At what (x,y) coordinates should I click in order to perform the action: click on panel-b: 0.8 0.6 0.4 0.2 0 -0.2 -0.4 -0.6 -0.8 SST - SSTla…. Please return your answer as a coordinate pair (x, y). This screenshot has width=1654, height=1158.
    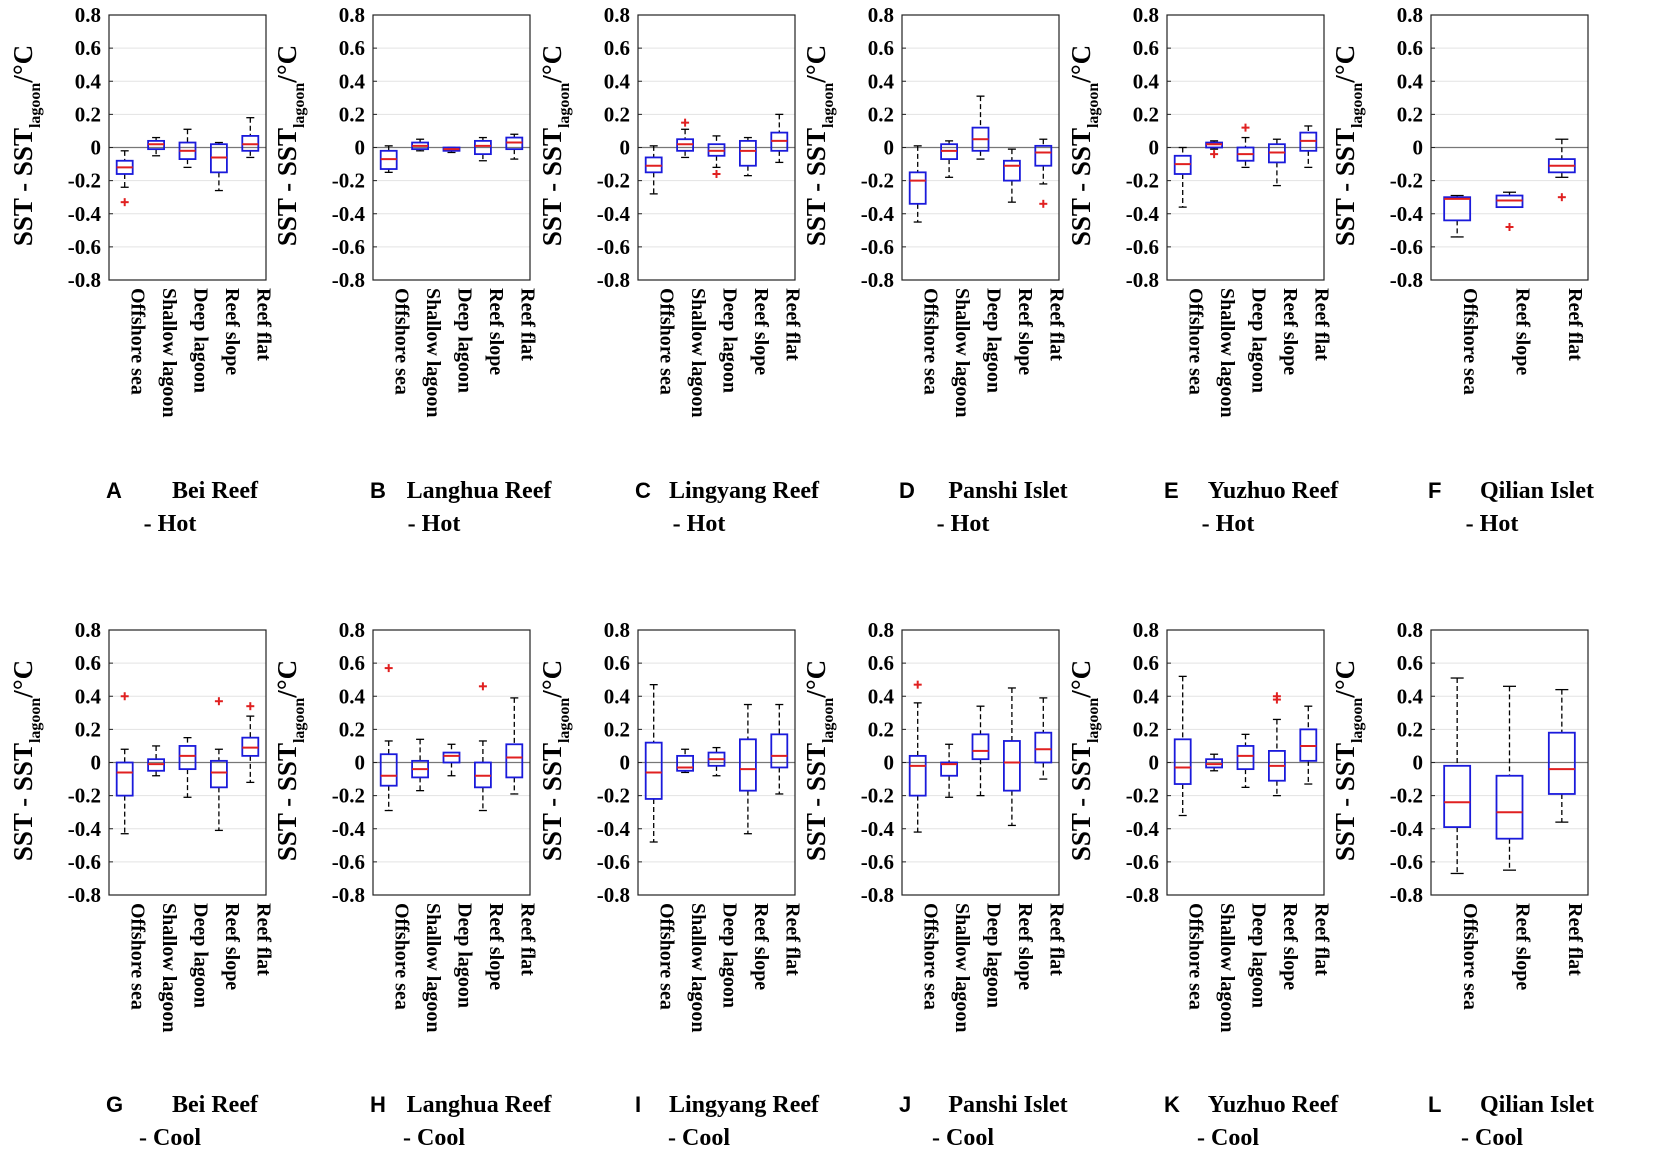
    Looking at the image, I should click on (412, 270).